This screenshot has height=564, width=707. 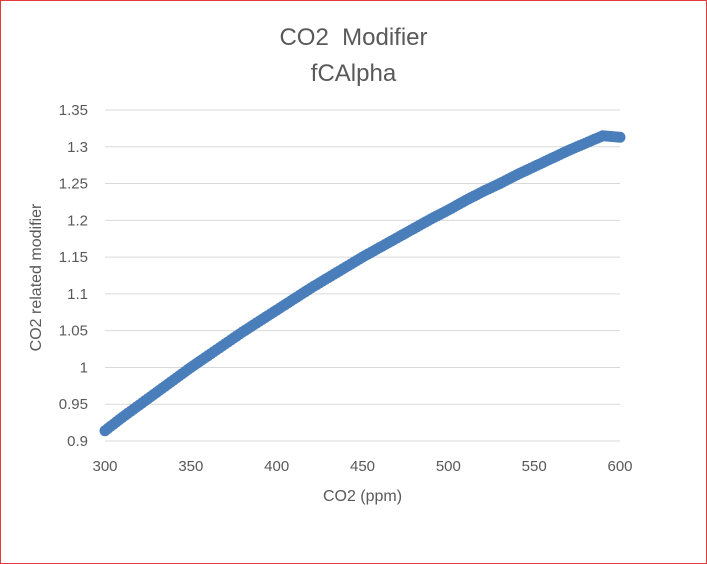 What do you see at coordinates (77, 294) in the screenshot?
I see `y-tick-label: 1.1` at bounding box center [77, 294].